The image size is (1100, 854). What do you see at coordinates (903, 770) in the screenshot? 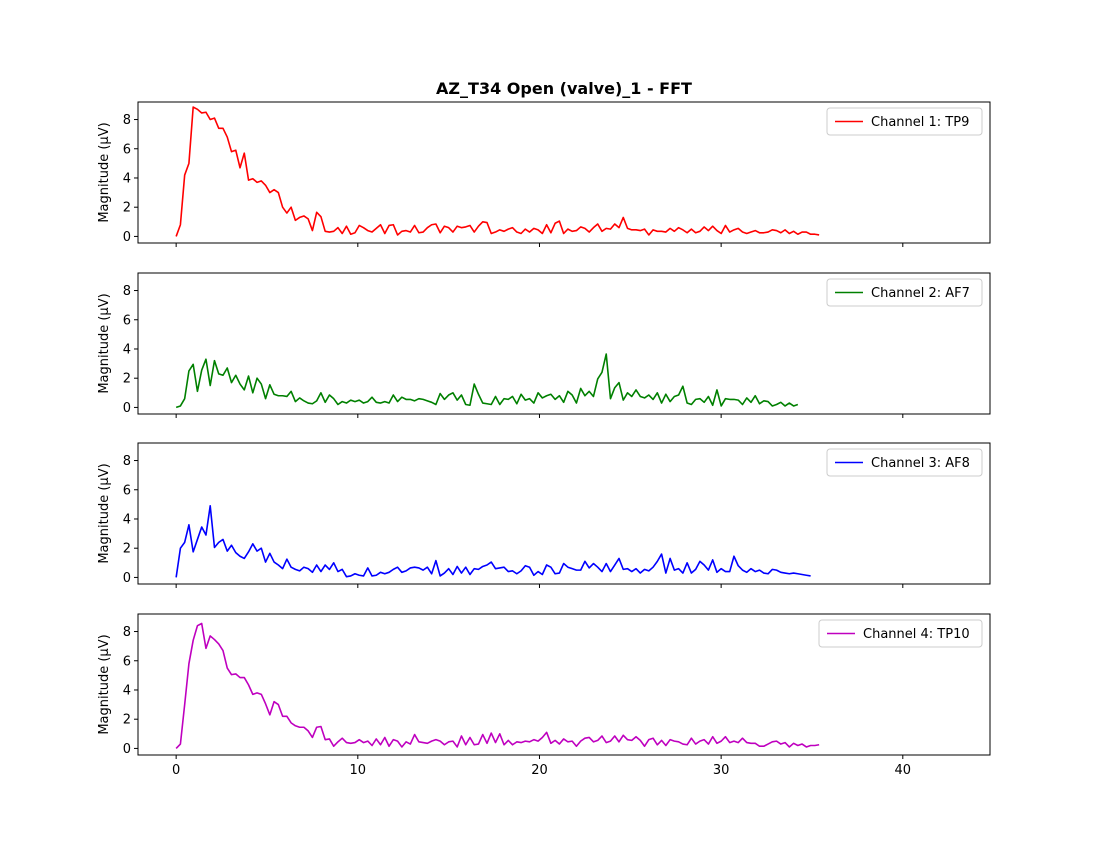
I see `x-tick-label: 40` at bounding box center [903, 770].